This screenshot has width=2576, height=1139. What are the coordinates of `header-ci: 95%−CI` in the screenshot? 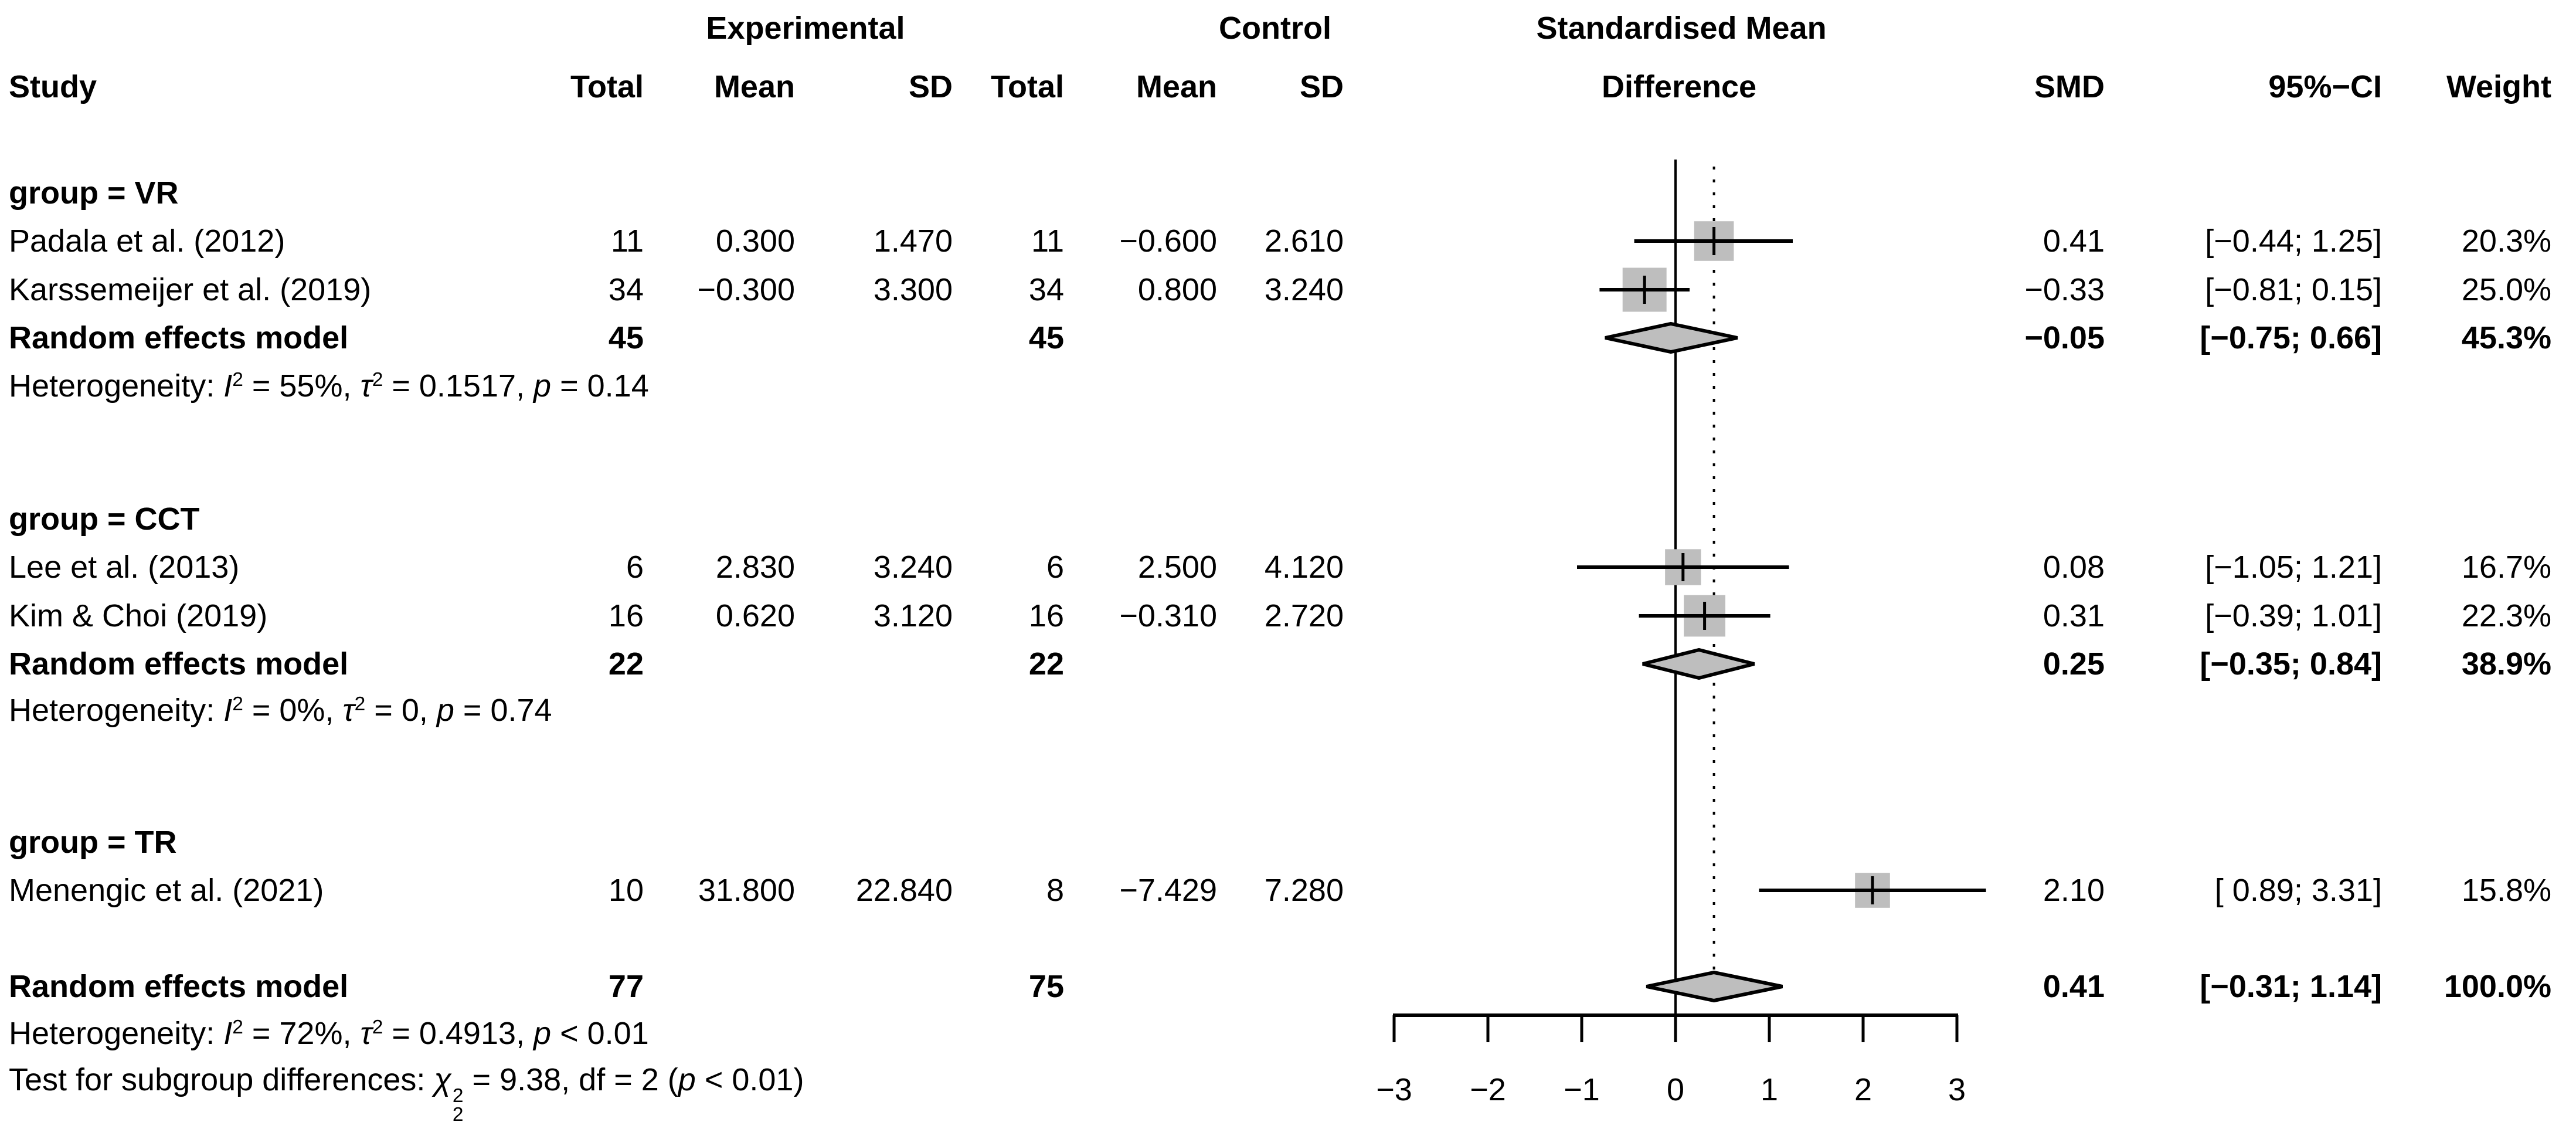 It's located at (2325, 86).